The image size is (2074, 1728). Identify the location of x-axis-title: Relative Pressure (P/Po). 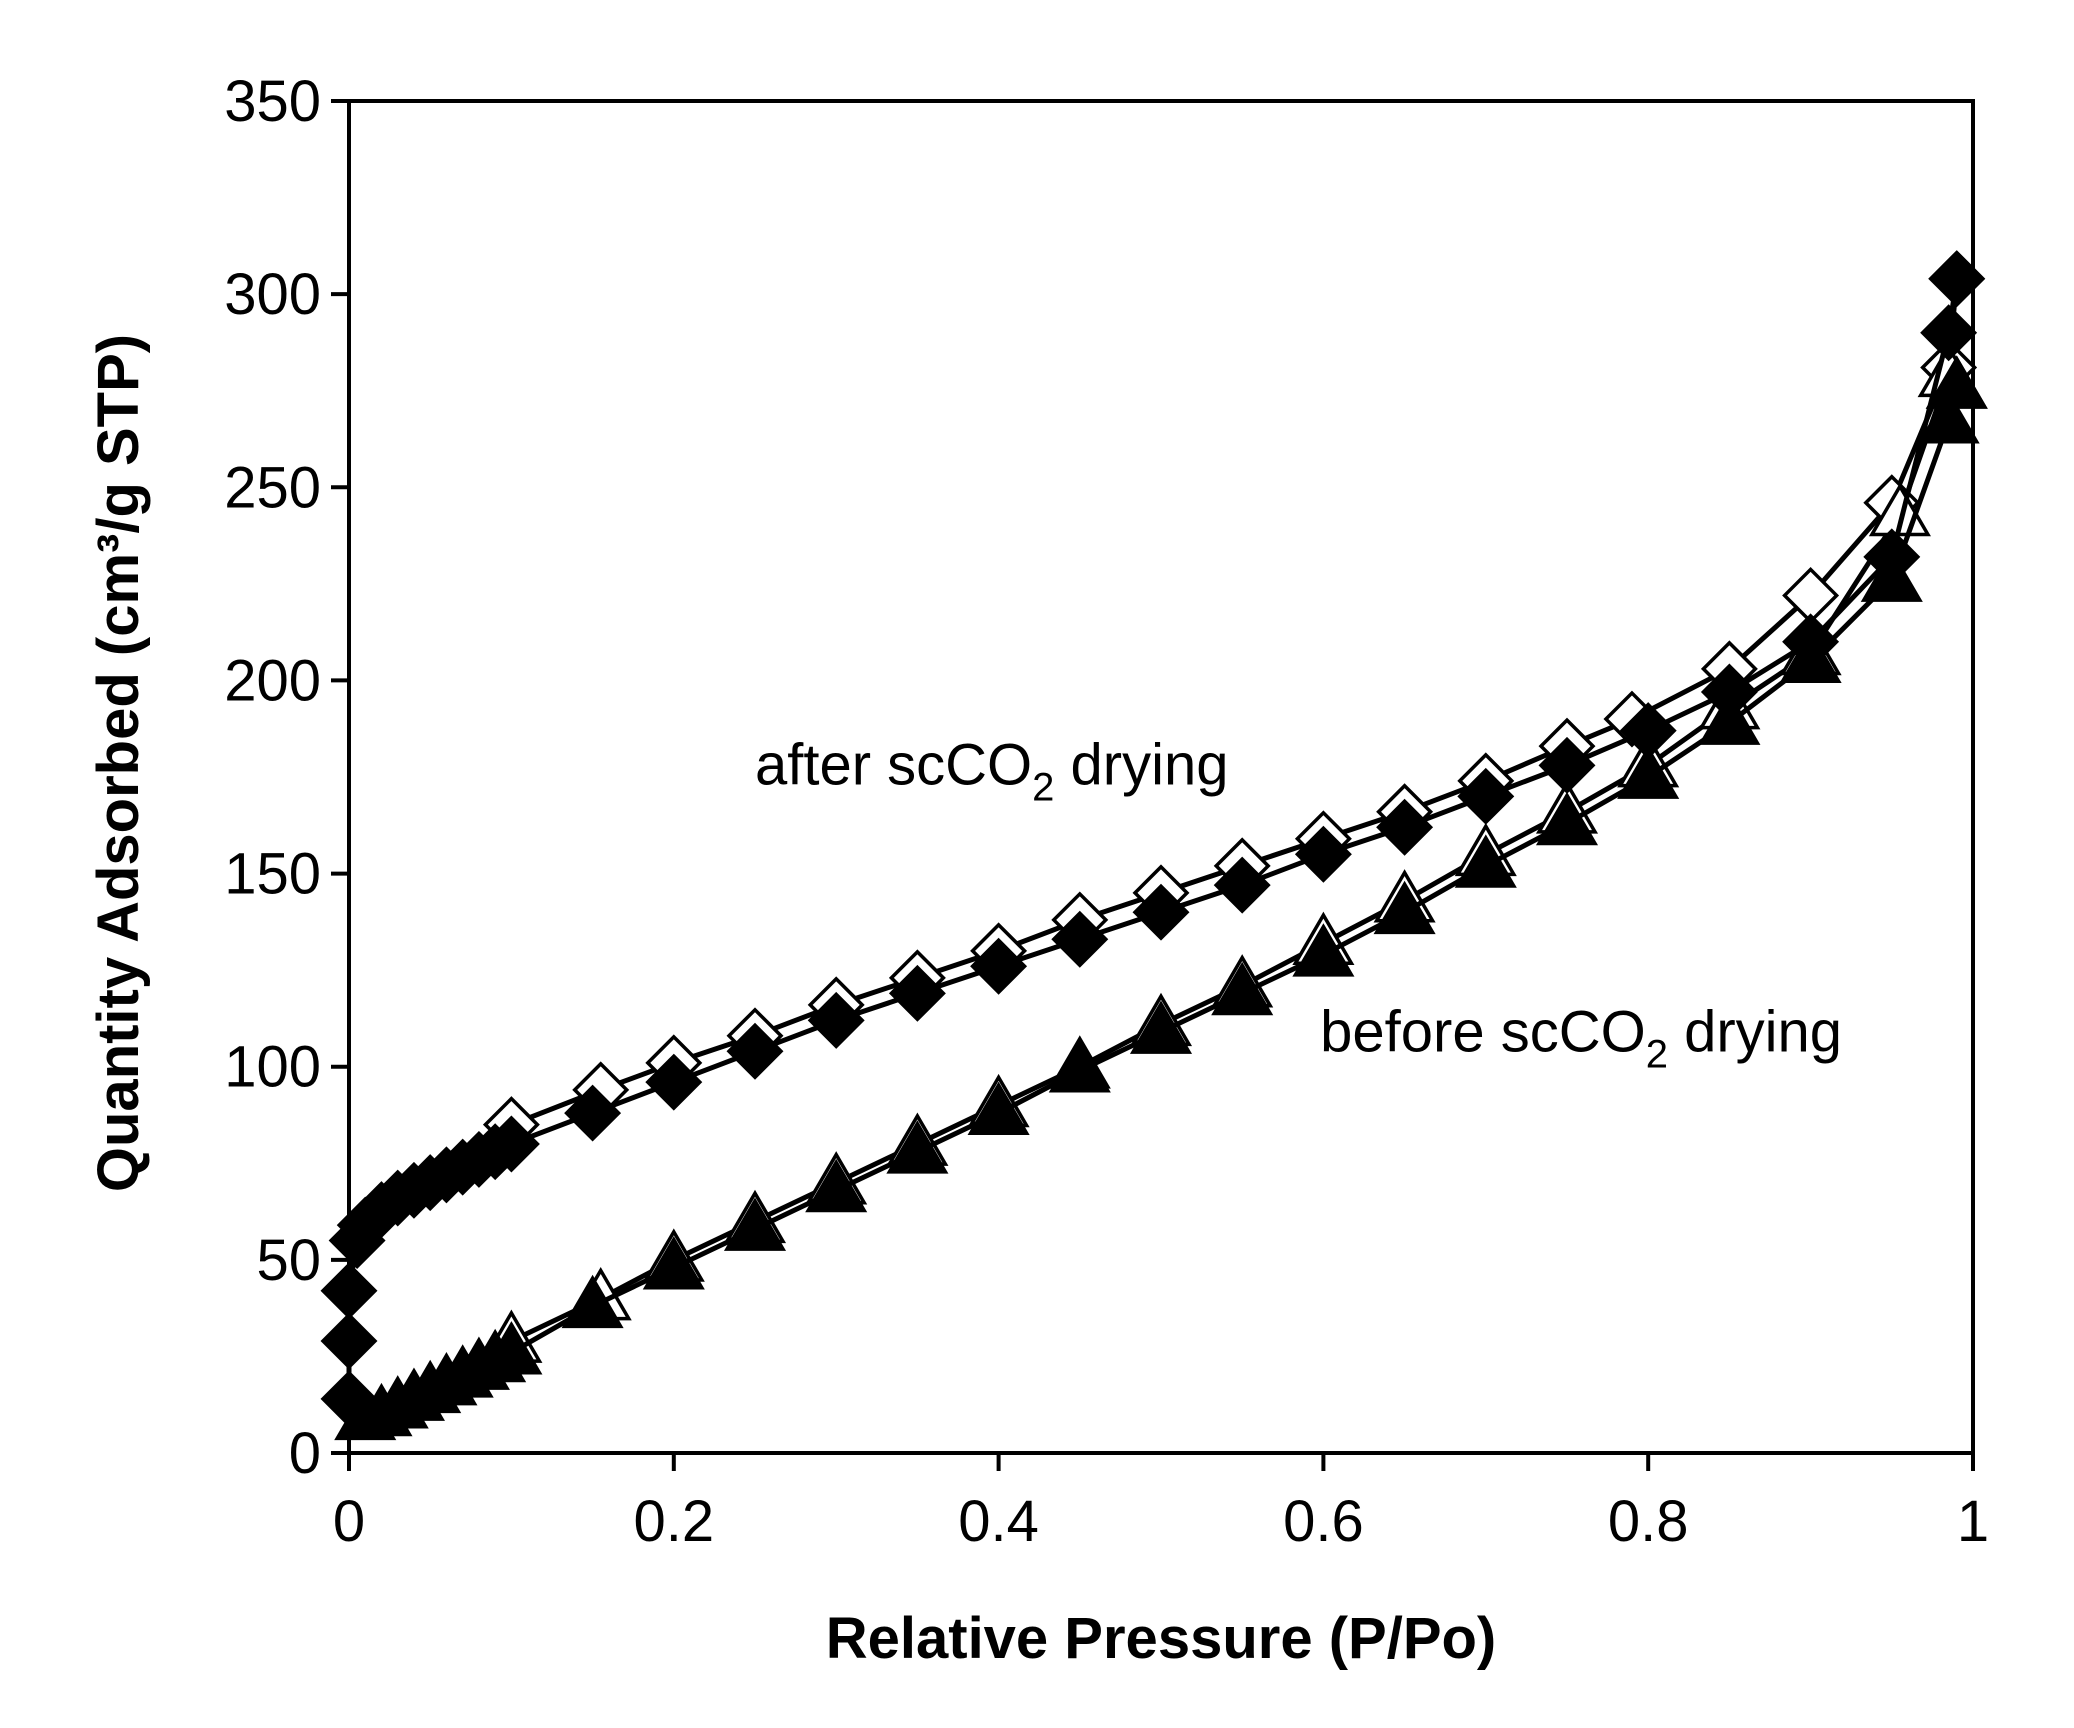
(1161, 1638).